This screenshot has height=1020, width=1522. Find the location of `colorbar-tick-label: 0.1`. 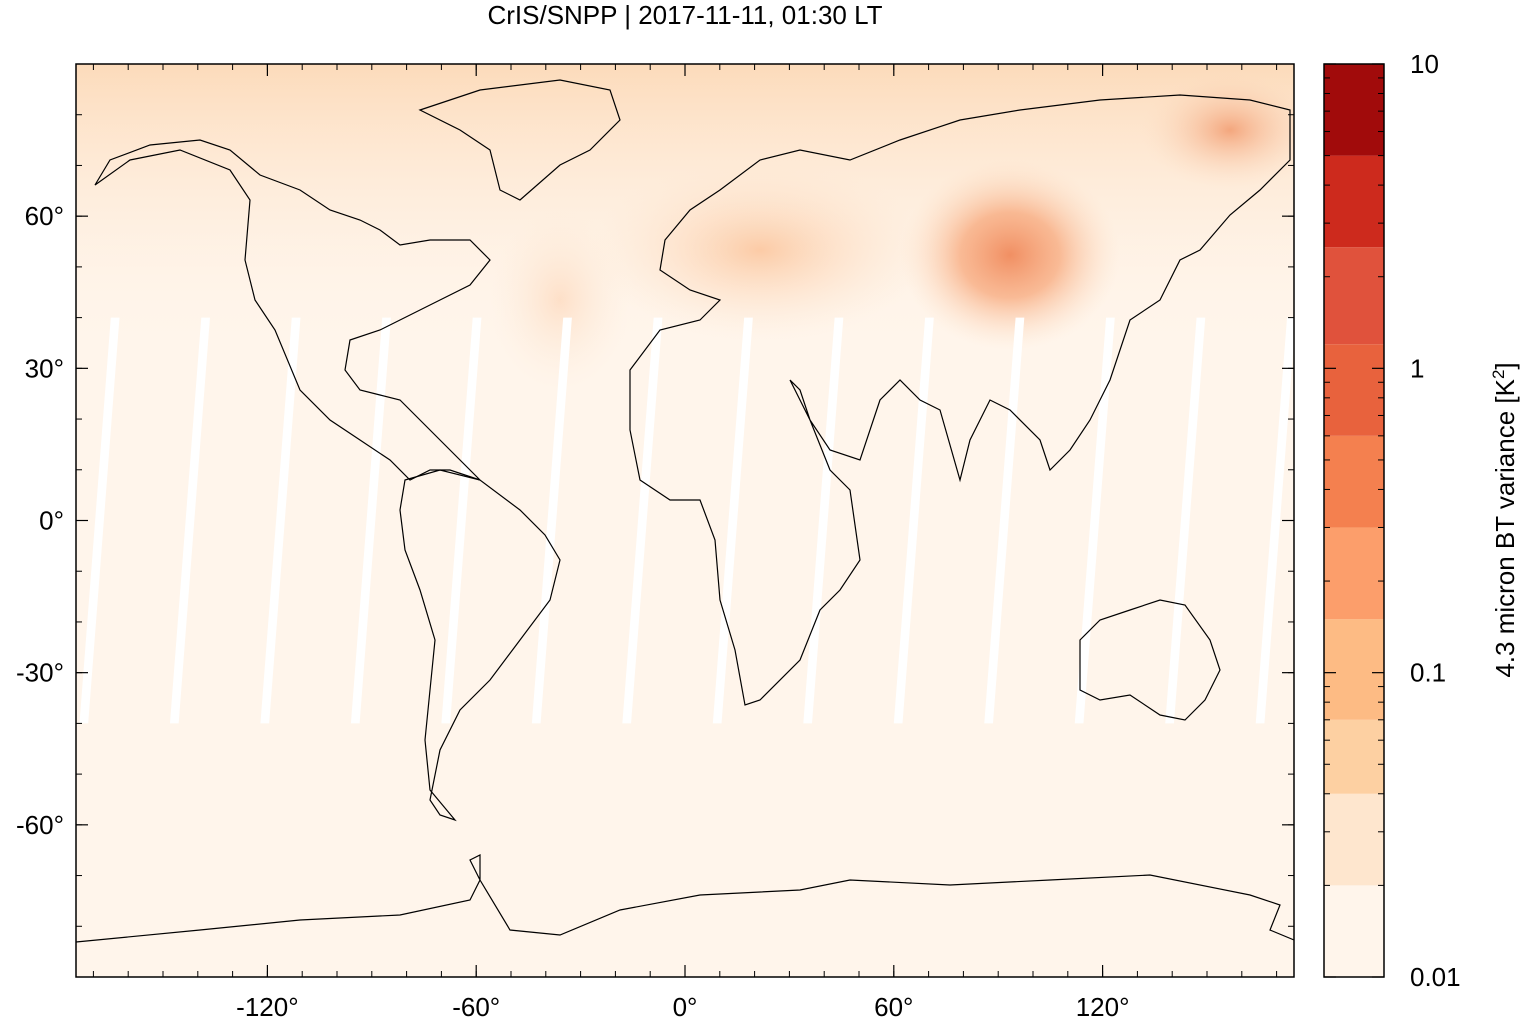

colorbar-tick-label: 0.1 is located at coordinates (1428, 673).